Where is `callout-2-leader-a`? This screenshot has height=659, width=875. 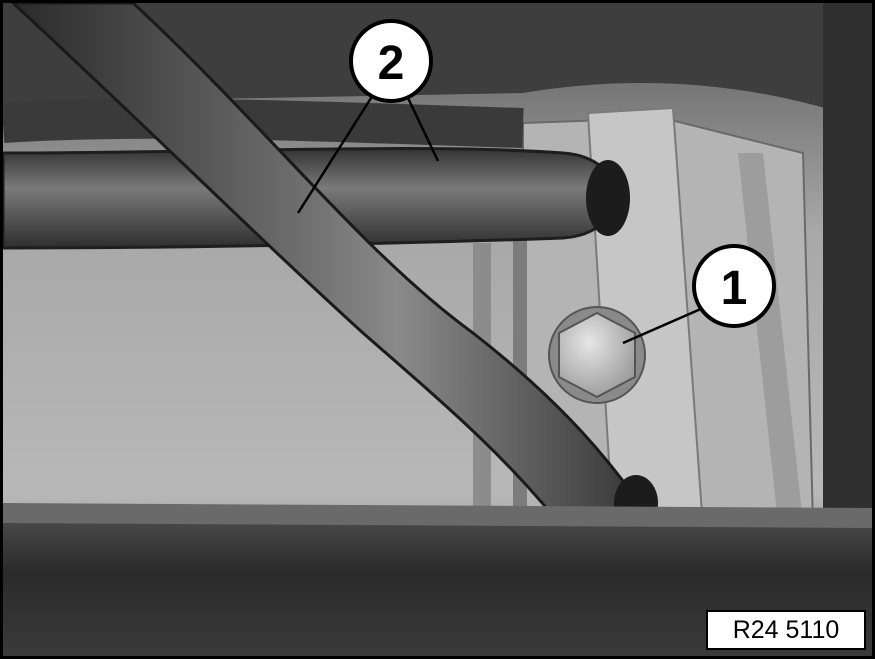 callout-2-leader-a is located at coordinates (335, 154).